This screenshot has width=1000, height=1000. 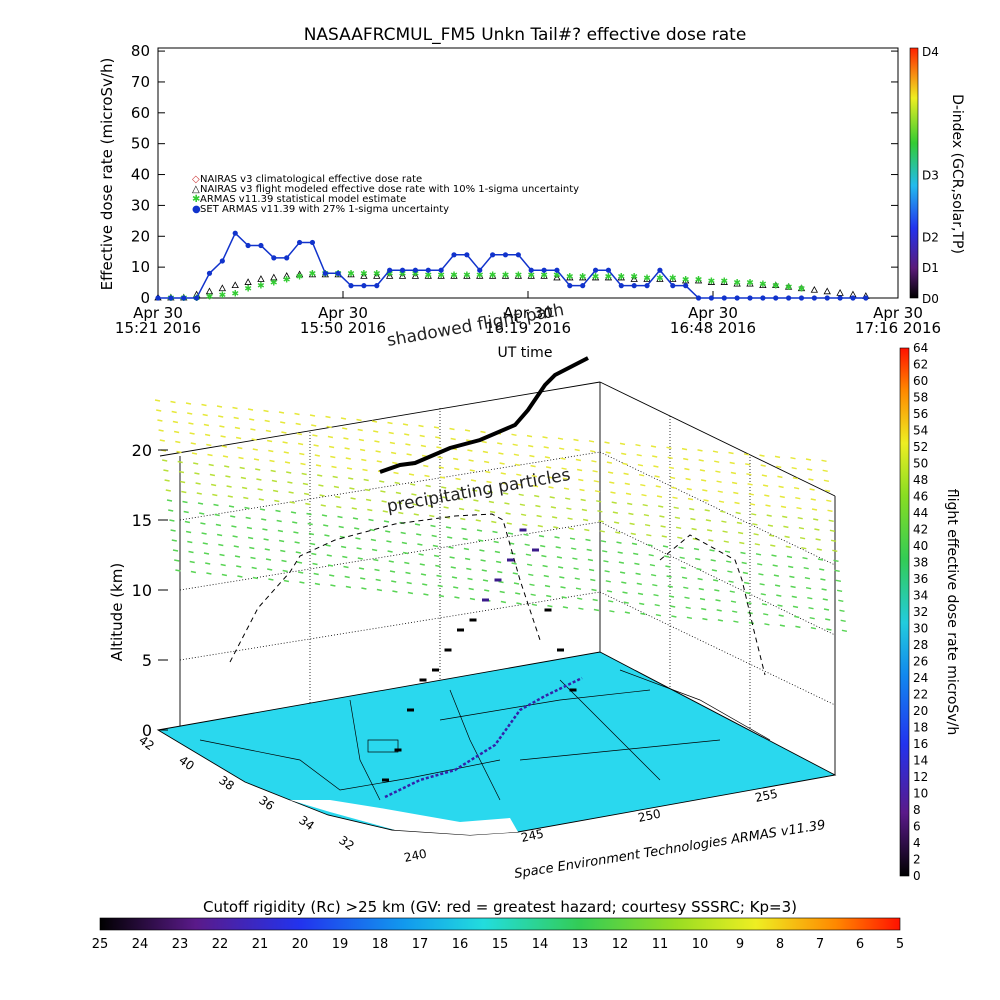 I want to click on dose-tick-label: 50, so click(x=920, y=464).